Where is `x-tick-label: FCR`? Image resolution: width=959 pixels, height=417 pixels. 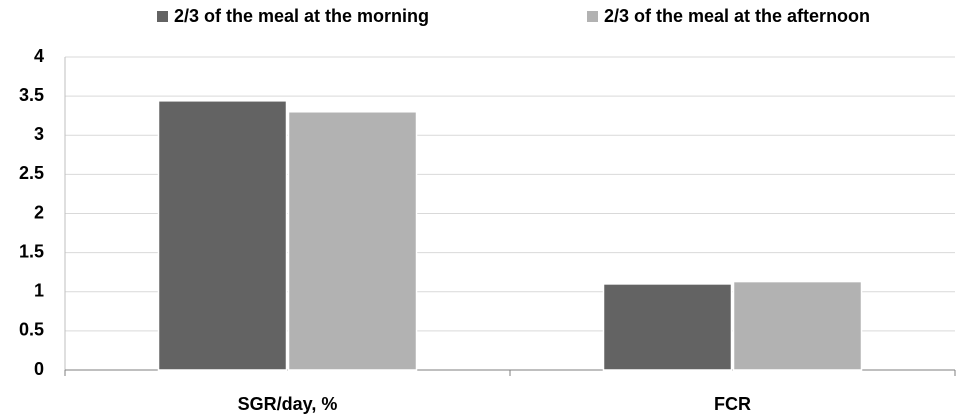 x-tick-label: FCR is located at coordinates (732, 404).